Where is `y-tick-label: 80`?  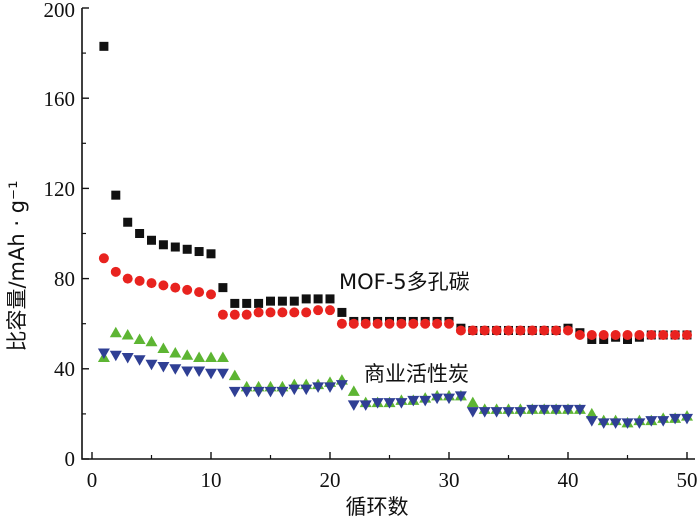
y-tick-label: 80 is located at coordinates (64, 279).